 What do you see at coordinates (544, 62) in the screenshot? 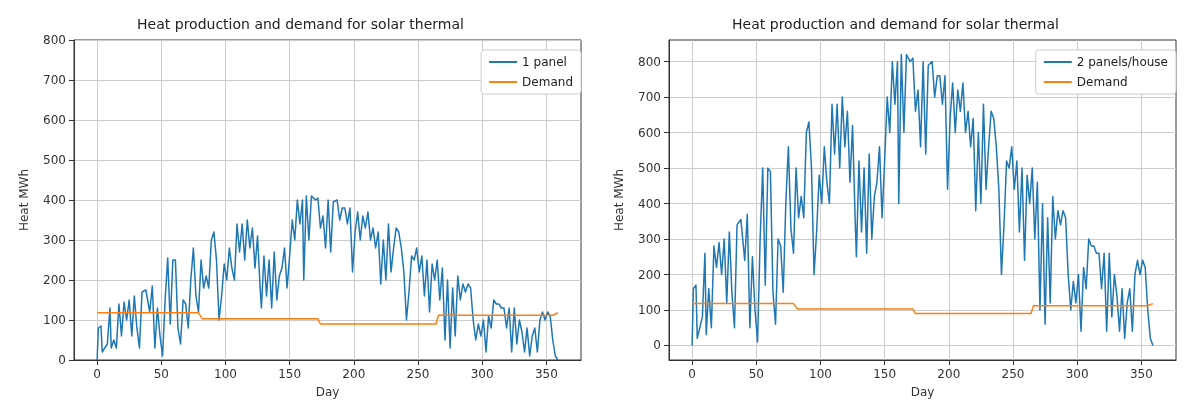
I see `legend-label: 1 panel` at bounding box center [544, 62].